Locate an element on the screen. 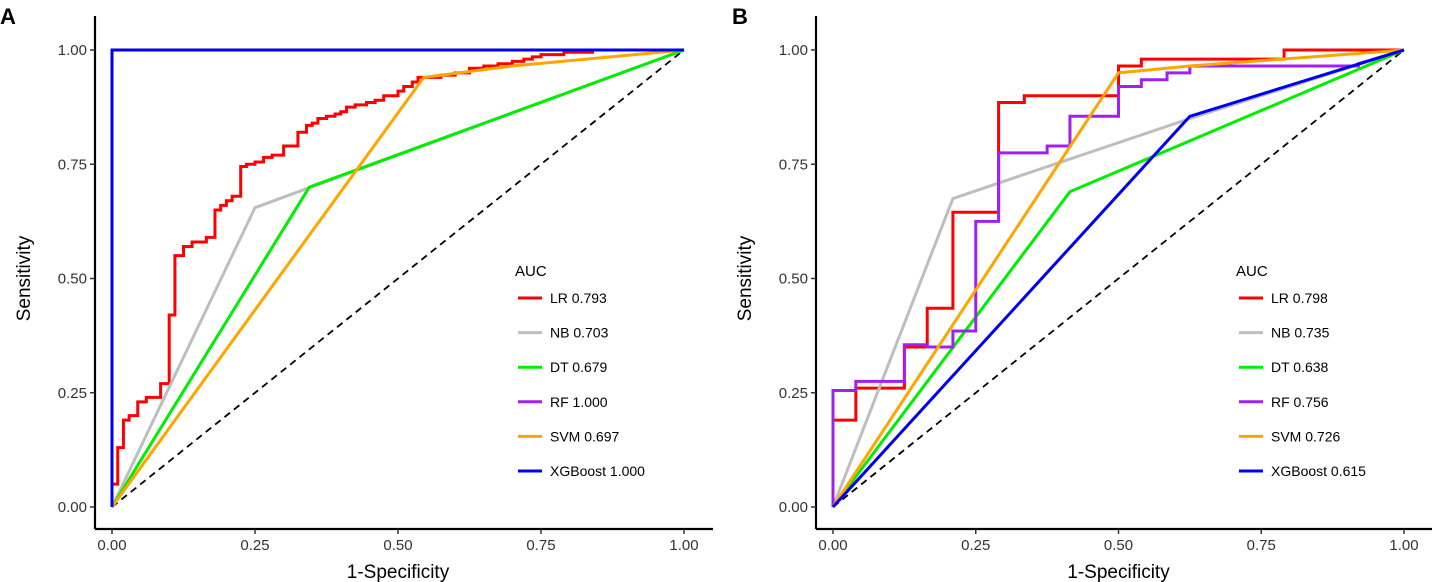 The width and height of the screenshot is (1432, 582). legend-label-svm: SVM 0.726 is located at coordinates (1305, 436).